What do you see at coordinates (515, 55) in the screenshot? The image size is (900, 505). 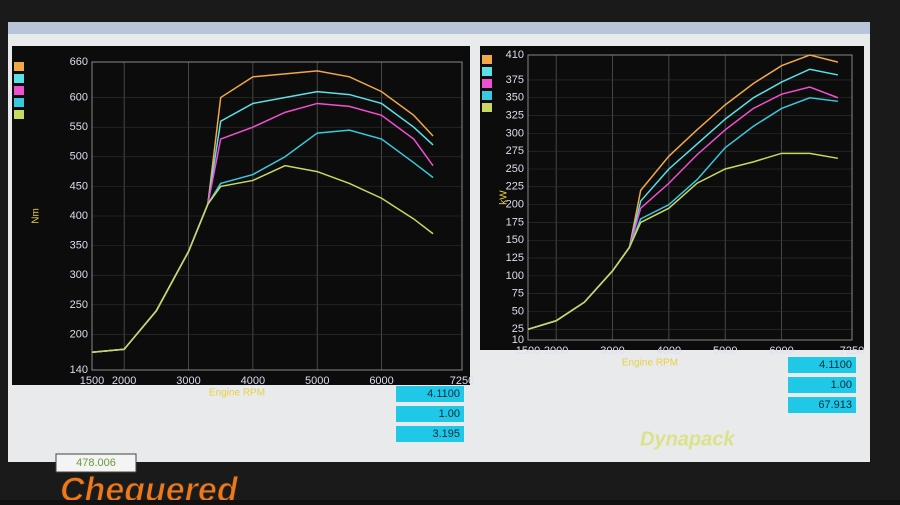 I see `y-tick-label: 410` at bounding box center [515, 55].